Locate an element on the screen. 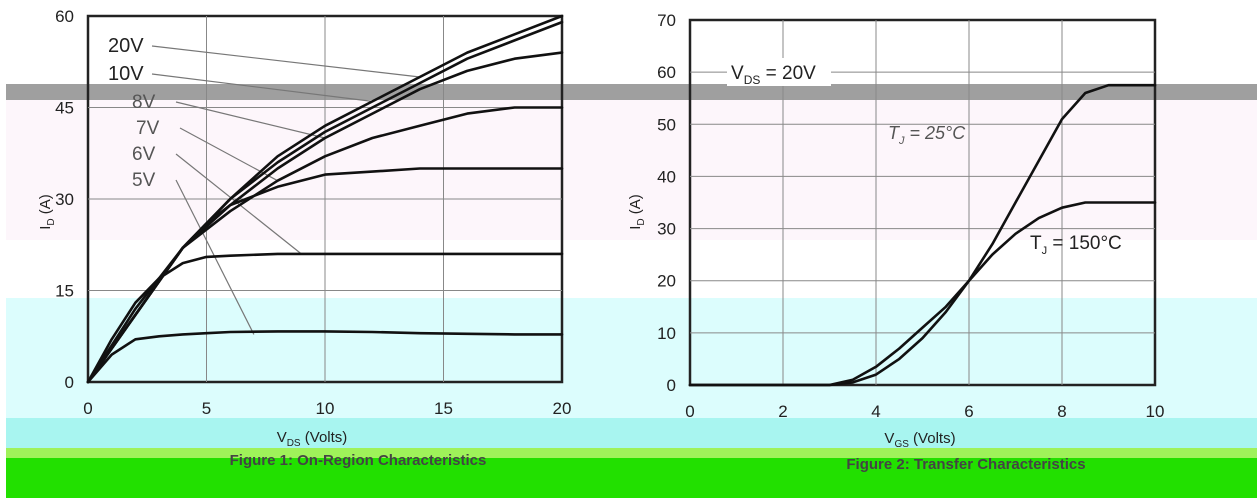  chart1-annotations: 20V 10V 8V 7V 6V 5V is located at coordinates (134, 113).